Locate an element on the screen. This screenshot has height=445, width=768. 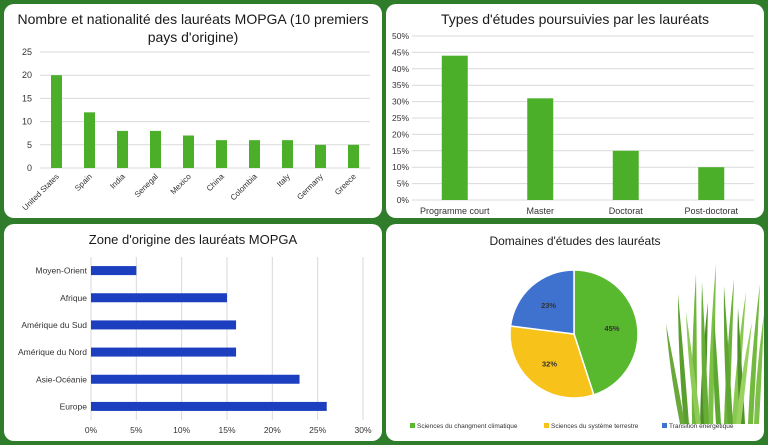
x-tick-label: Mexico is located at coordinates (181, 184).